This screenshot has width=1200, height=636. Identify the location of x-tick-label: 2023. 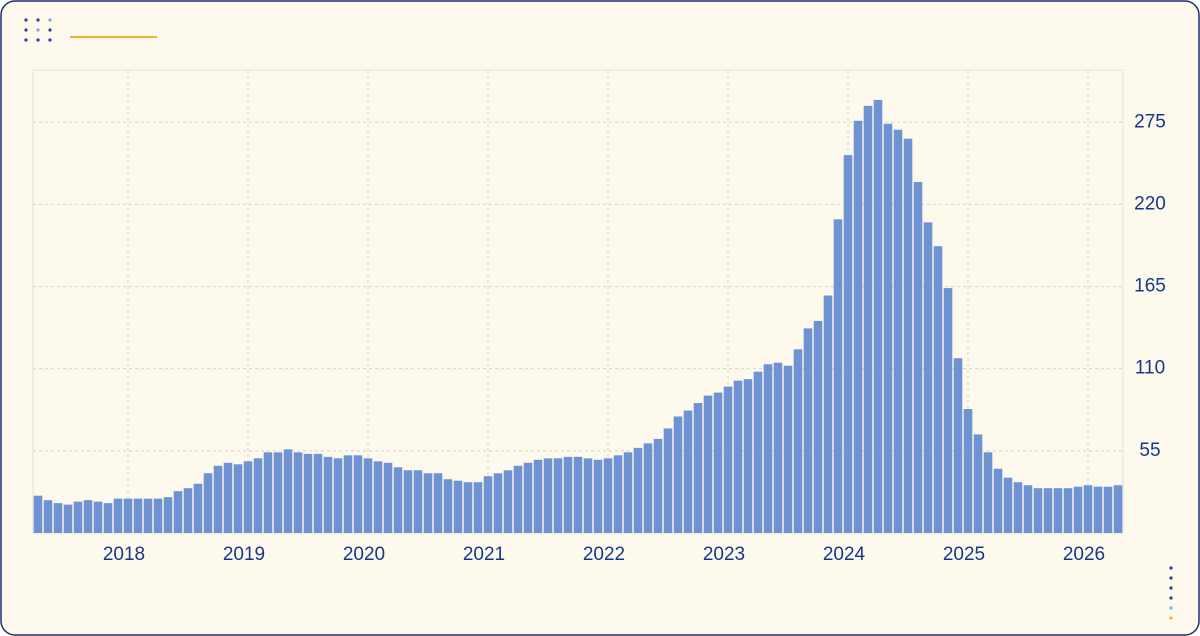
(724, 554).